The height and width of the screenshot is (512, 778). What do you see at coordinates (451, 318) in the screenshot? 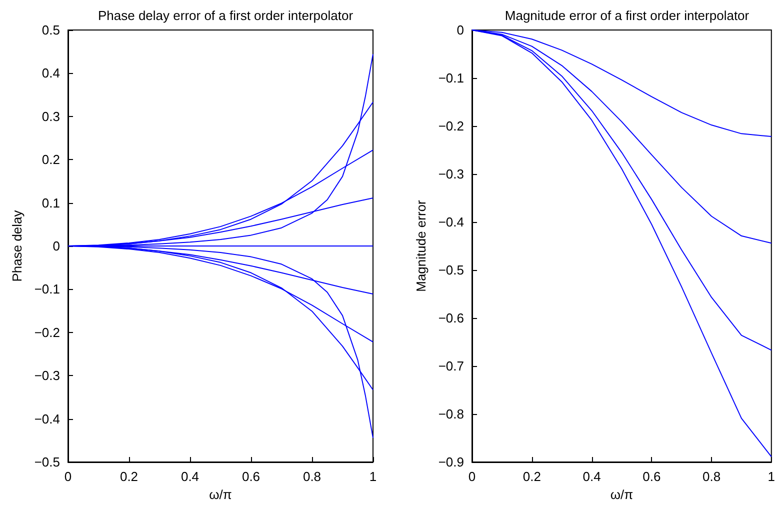
I see `y-tick-label: −0.6` at bounding box center [451, 318].